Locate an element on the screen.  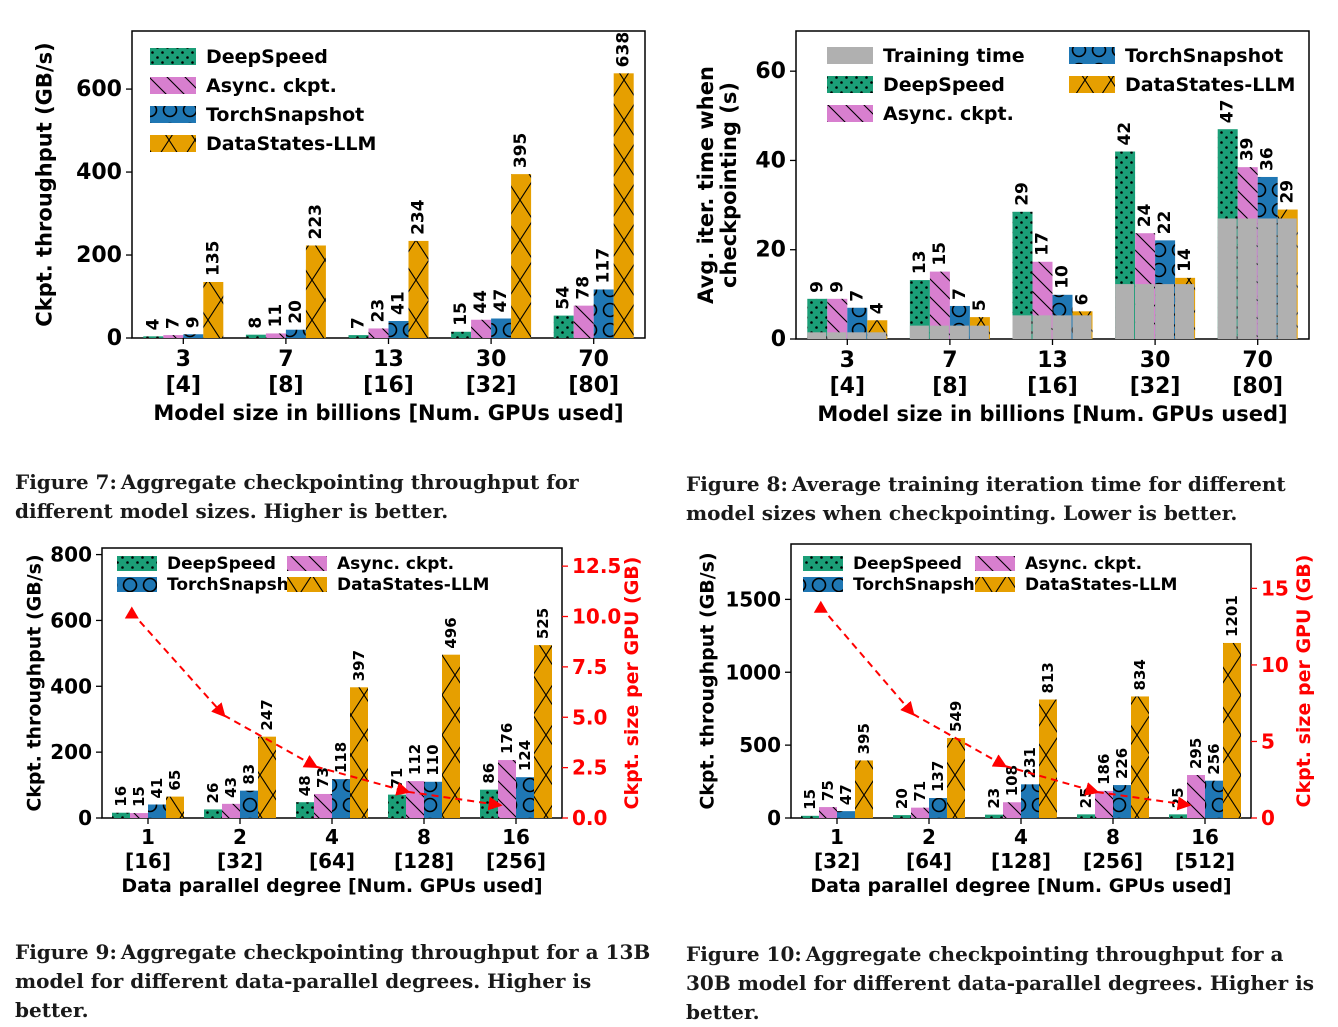
data-label-text: 48 is located at coordinates (305, 785).